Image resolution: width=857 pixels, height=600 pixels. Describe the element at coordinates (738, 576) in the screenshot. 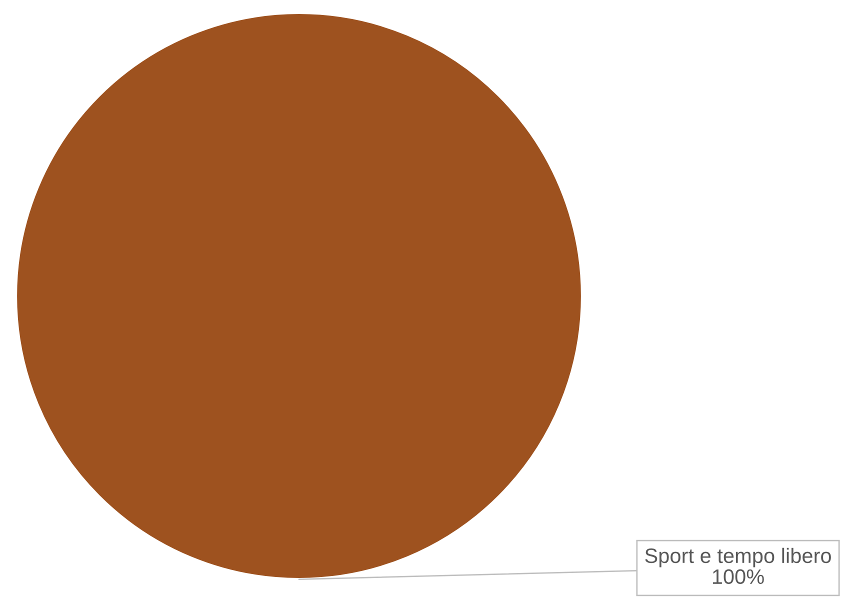

I see `data-label: 100%` at that location.